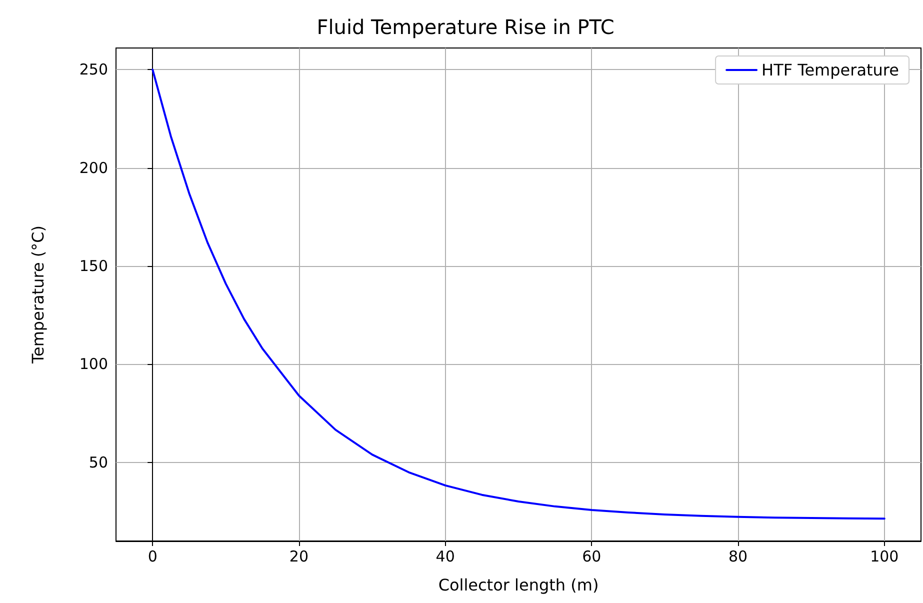 Image resolution: width=923 pixels, height=603 pixels. What do you see at coordinates (38, 295) in the screenshot?
I see `y-axis-title: Temperature (°C)` at bounding box center [38, 295].